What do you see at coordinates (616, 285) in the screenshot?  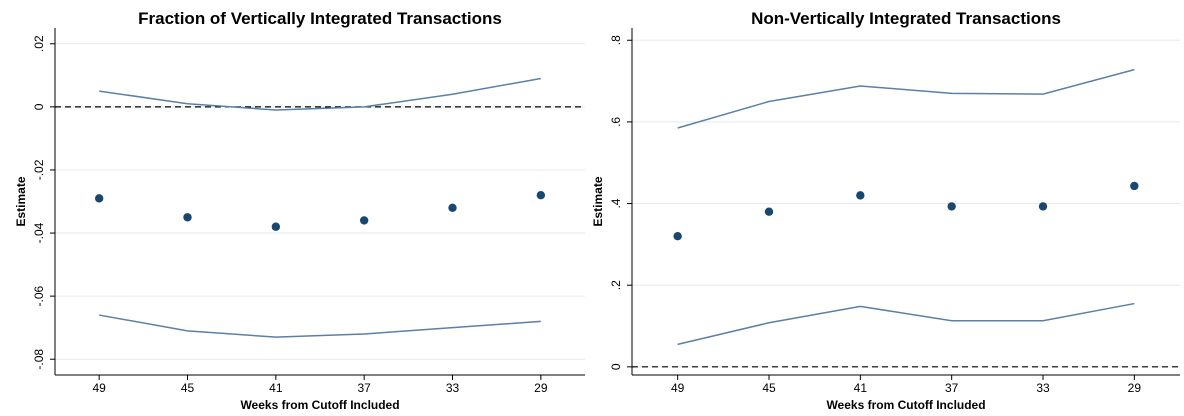 I see `y-tick-label: .2` at bounding box center [616, 285].